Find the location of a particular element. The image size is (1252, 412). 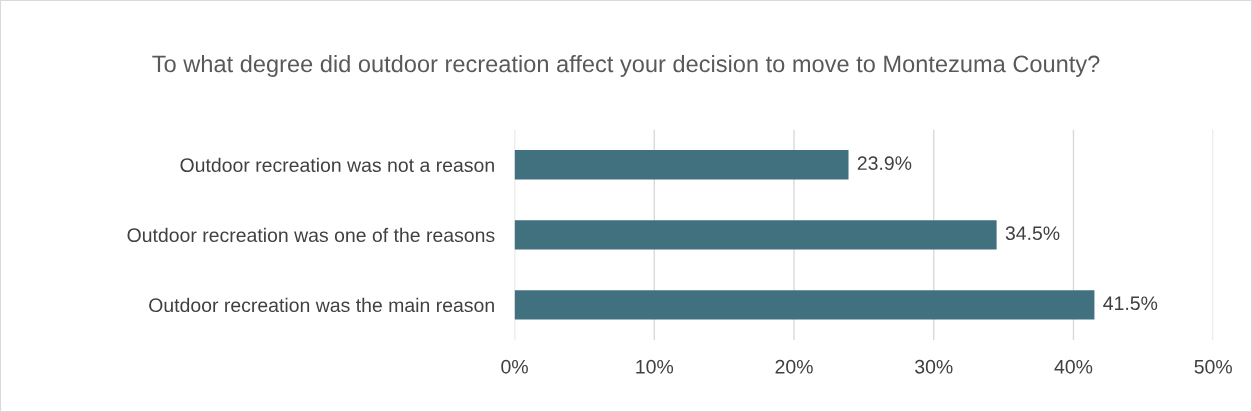

data-label: 41.5% is located at coordinates (1130, 303).